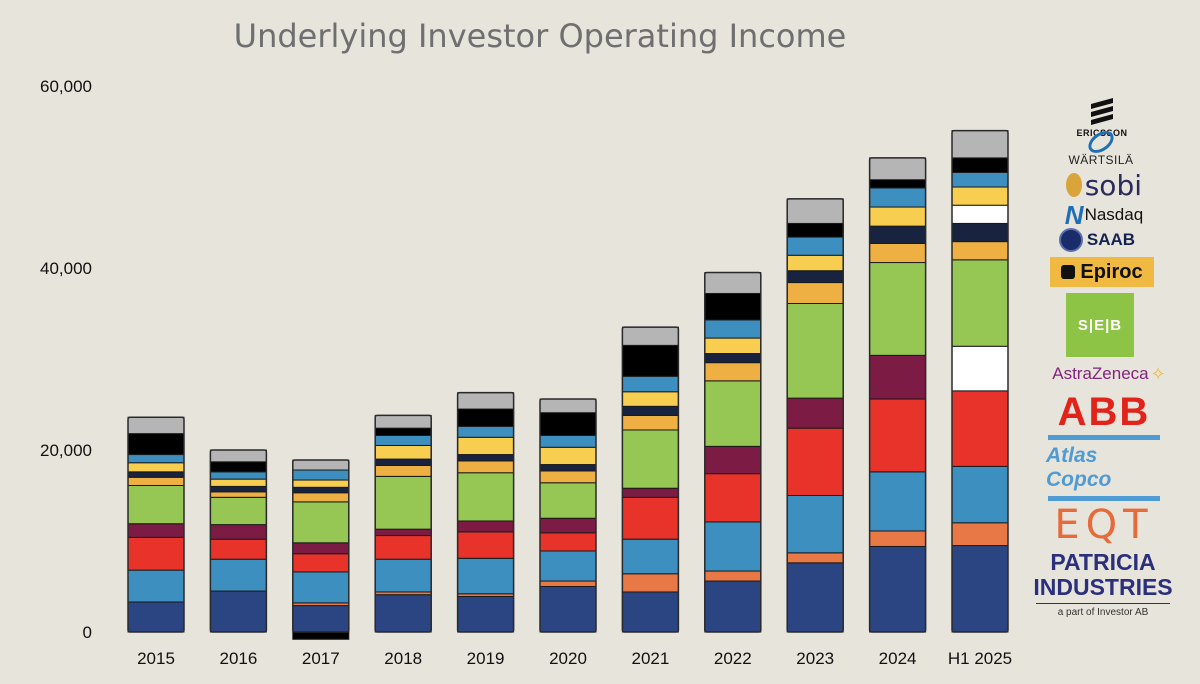  Describe the element at coordinates (733, 658) in the screenshot. I see `x-tick-label: 2022` at that location.